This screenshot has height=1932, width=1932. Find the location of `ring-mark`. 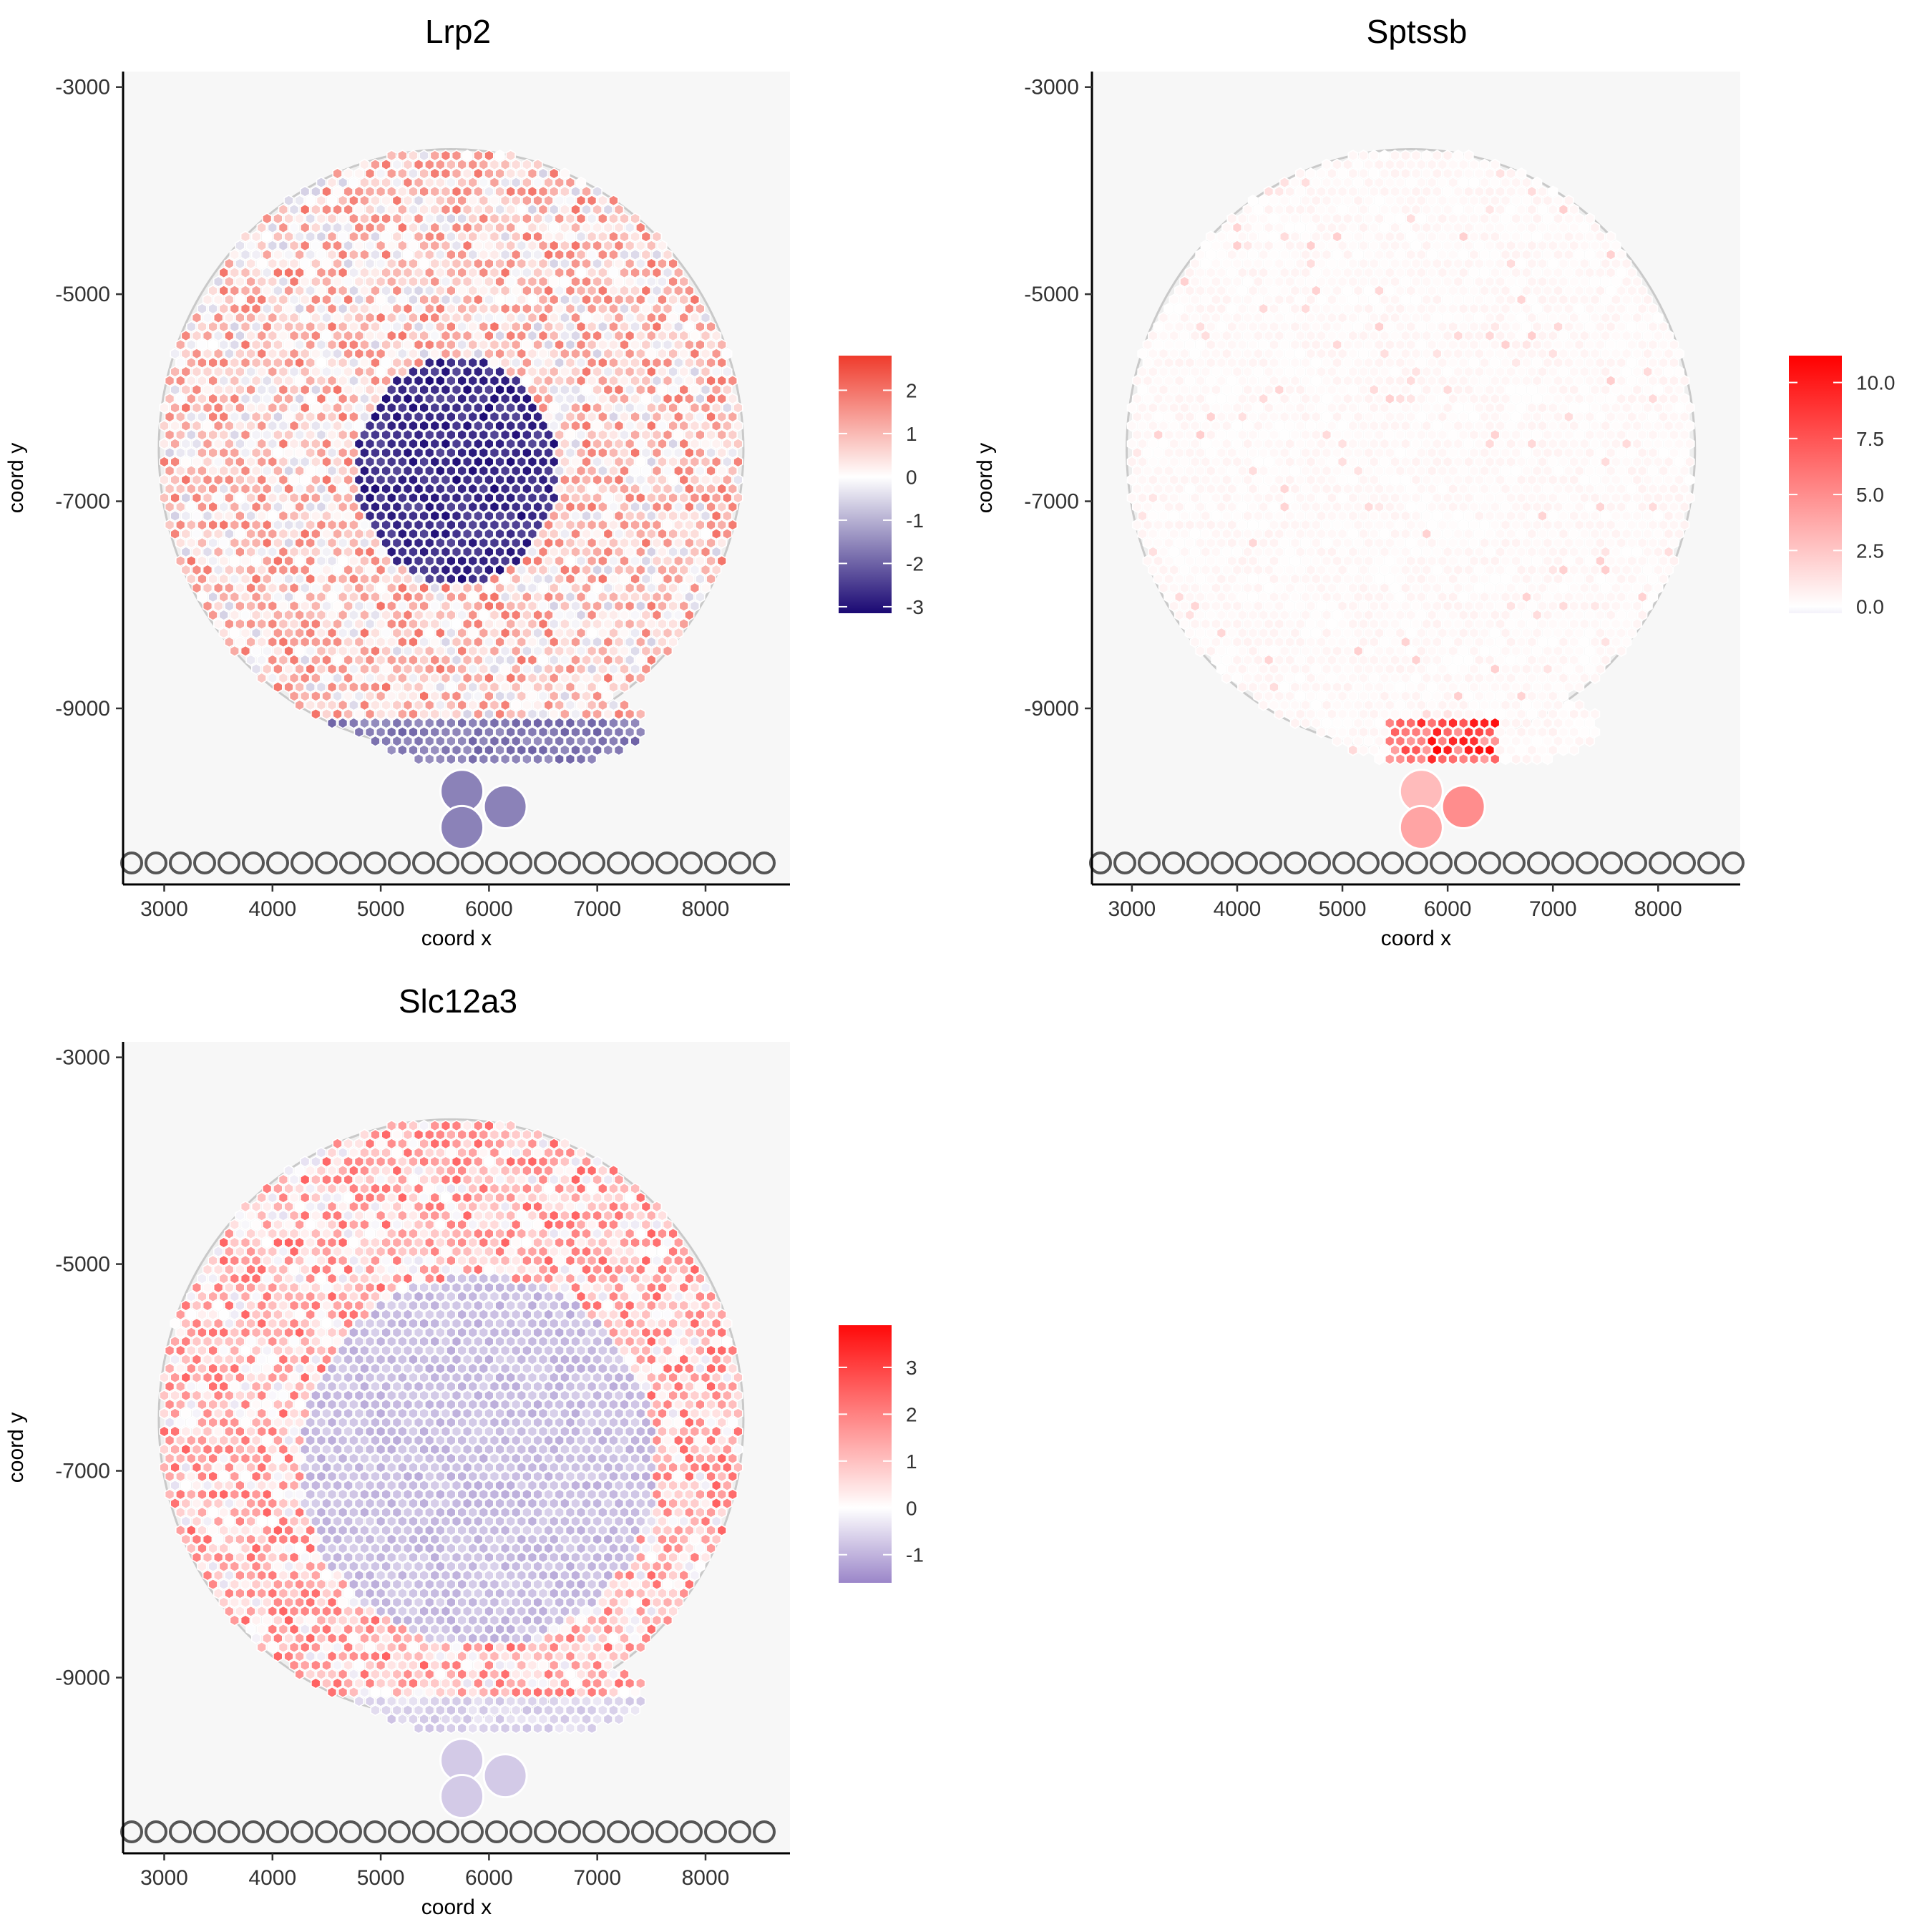

ring-mark is located at coordinates (642, 863).